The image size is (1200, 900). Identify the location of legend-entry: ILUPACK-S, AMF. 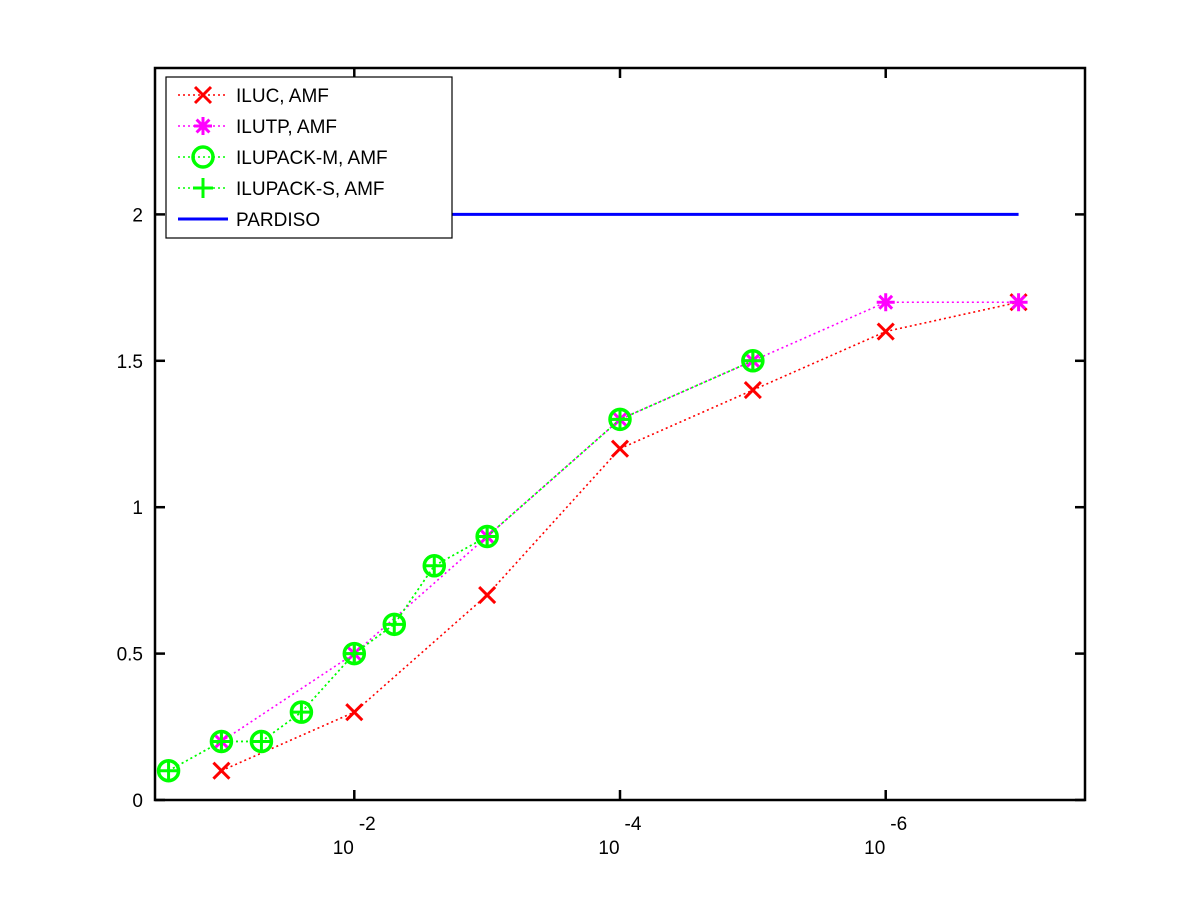
(281, 189).